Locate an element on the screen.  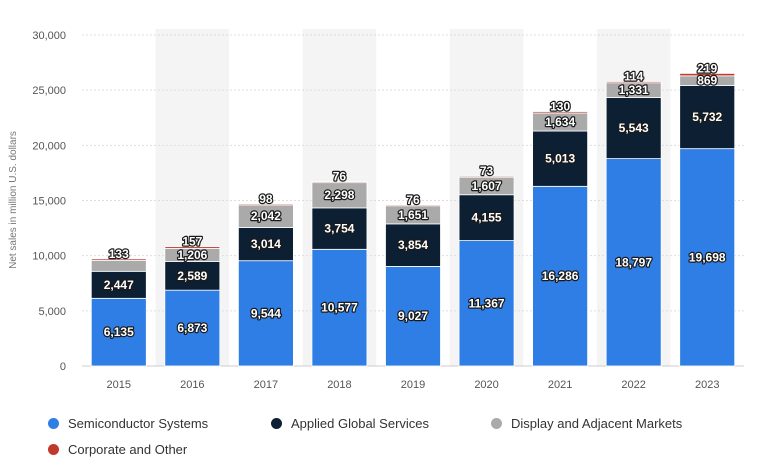
x-tick-label: 2022 is located at coordinates (633, 385).